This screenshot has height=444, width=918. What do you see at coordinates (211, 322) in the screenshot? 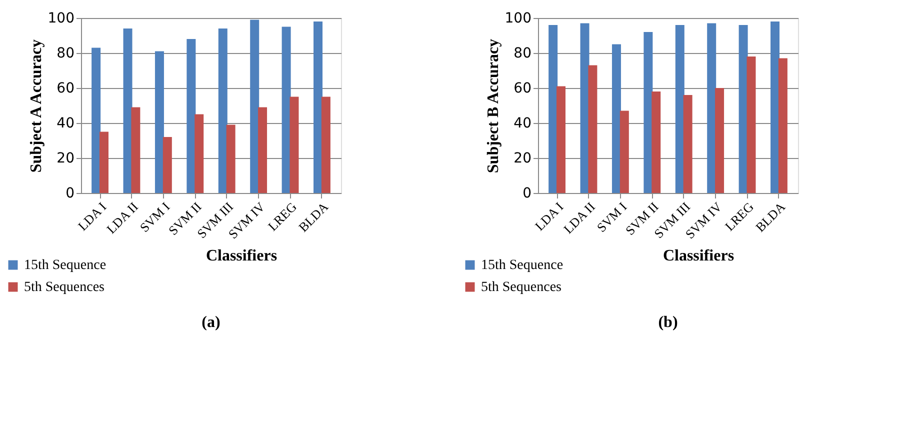
I see `text: (a)` at bounding box center [211, 322].